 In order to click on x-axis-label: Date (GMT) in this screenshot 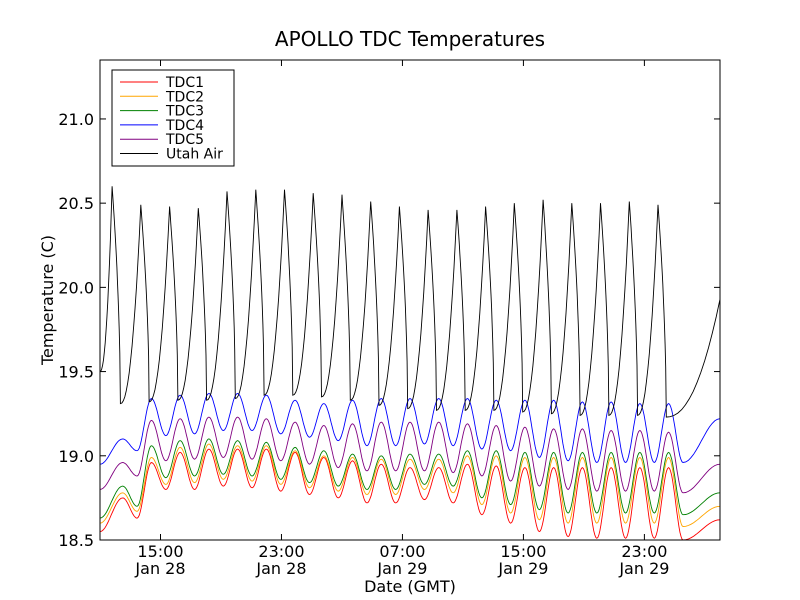, I will do `click(410, 586)`.